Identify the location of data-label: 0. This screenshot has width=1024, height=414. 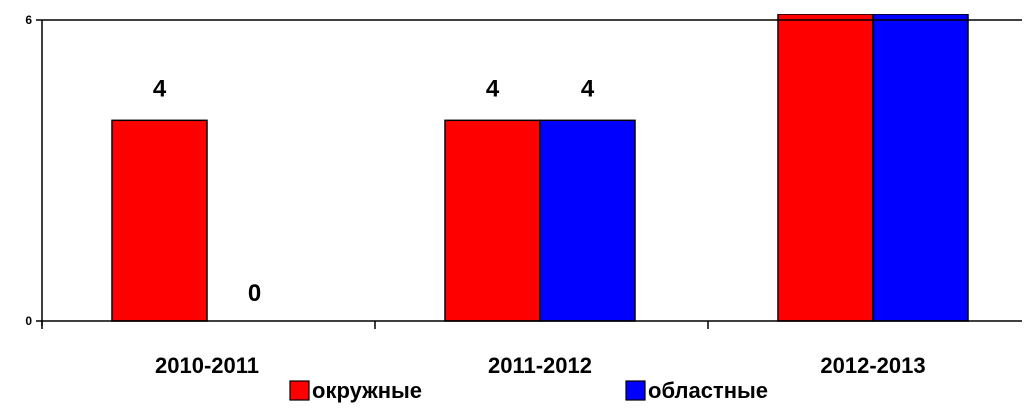
(254, 293).